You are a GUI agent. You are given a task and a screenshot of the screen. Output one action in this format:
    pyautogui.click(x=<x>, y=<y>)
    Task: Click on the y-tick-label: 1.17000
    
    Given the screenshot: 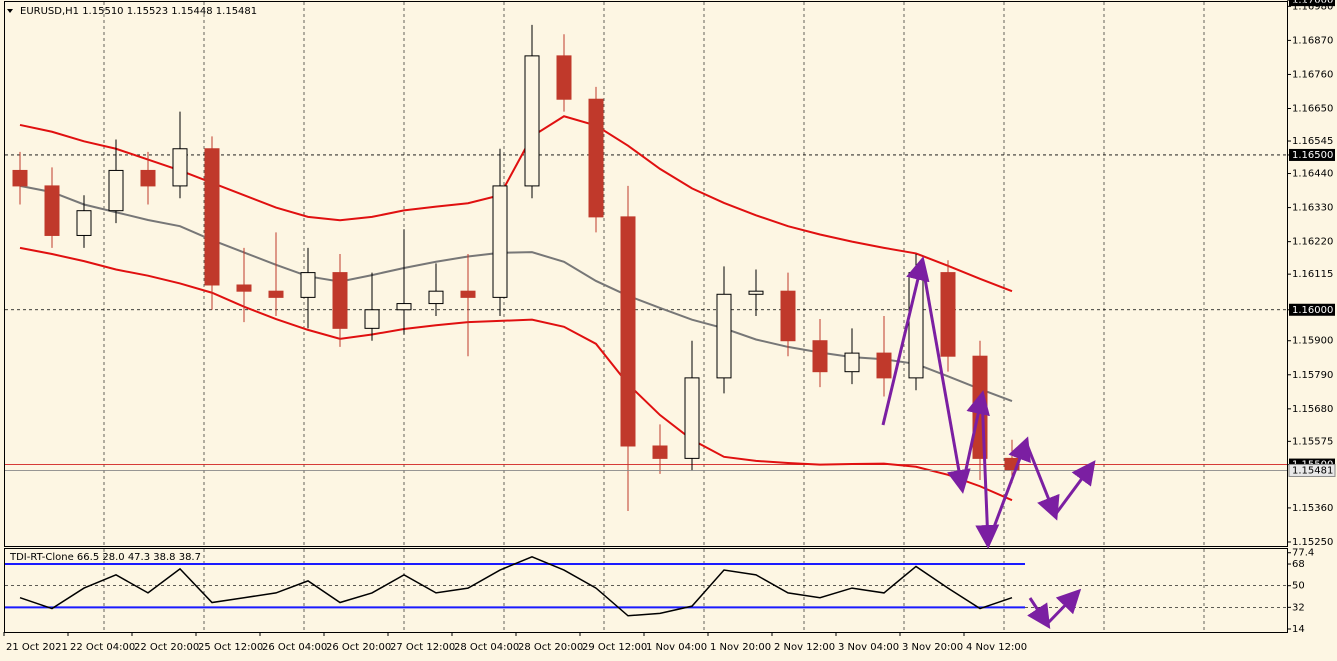 What is the action you would take?
    pyautogui.click(x=1312, y=3)
    